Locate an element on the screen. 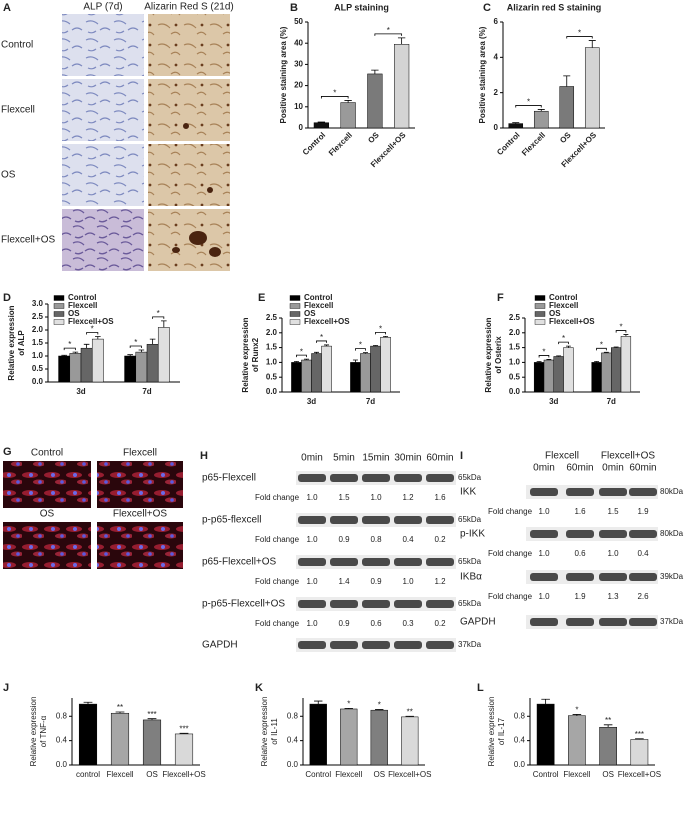 The image size is (685, 816). fold-change-value: 1.9 is located at coordinates (580, 596).